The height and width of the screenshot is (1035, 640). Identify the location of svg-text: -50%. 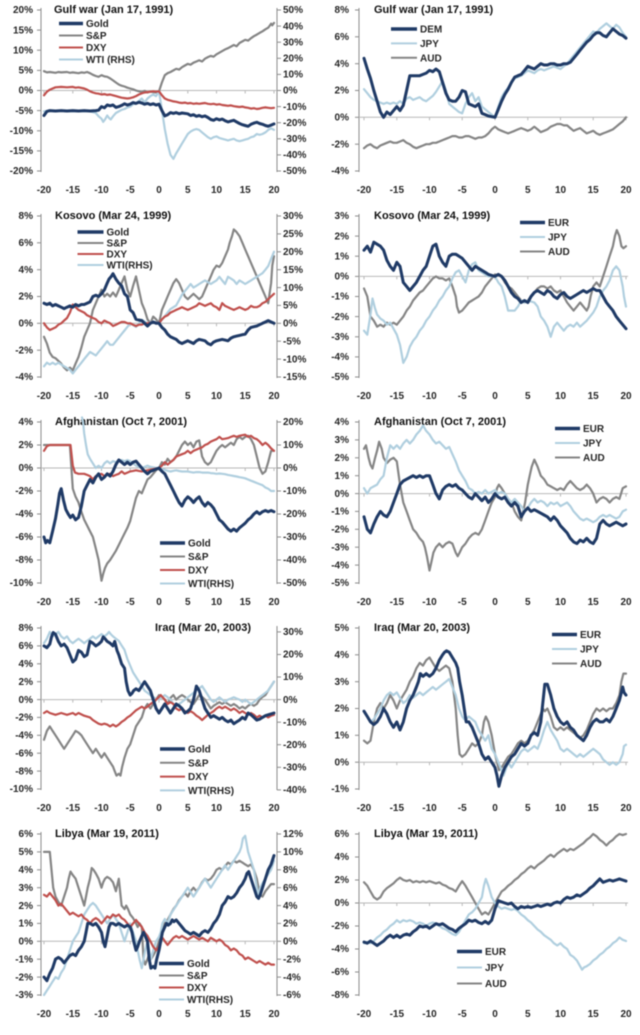
(294, 171).